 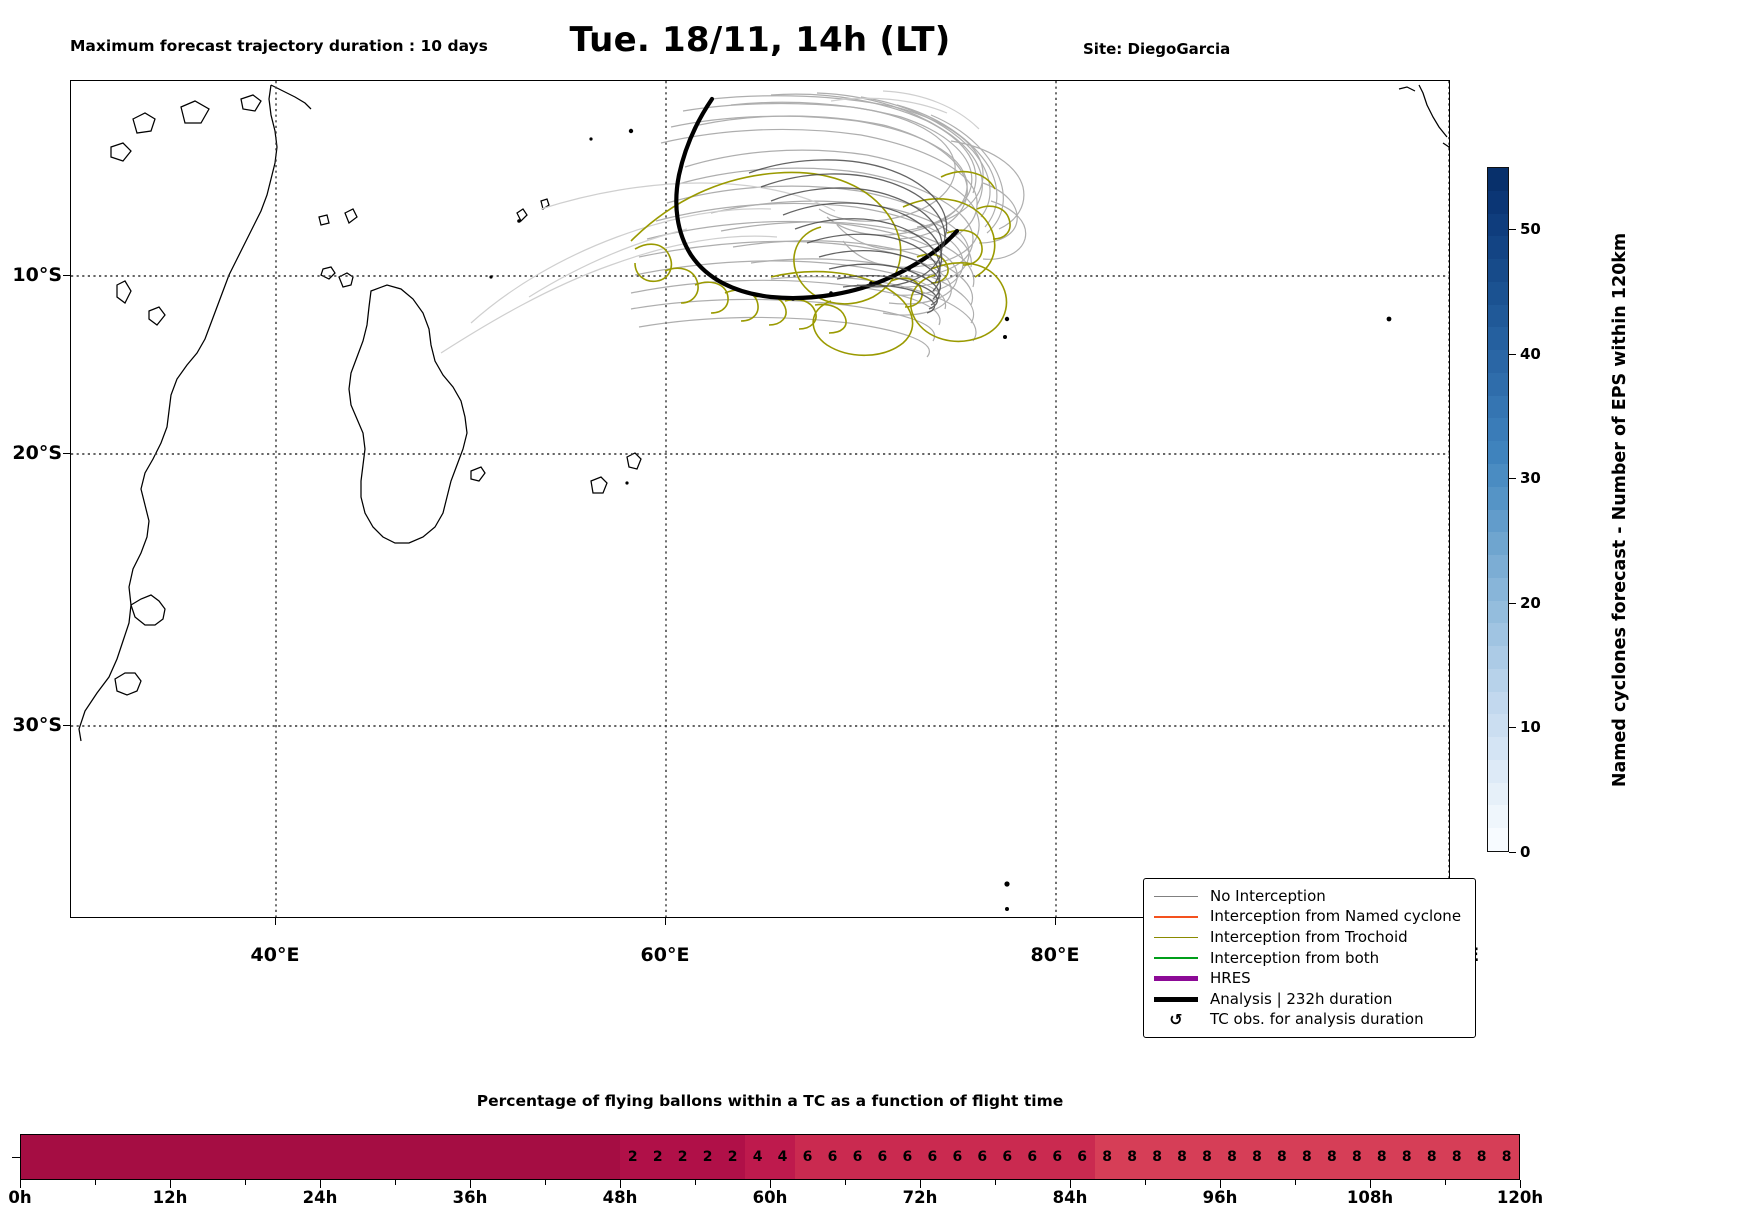 What do you see at coordinates (845, 1182) in the screenshot?
I see `percentage-bar-minor-tick` at bounding box center [845, 1182].